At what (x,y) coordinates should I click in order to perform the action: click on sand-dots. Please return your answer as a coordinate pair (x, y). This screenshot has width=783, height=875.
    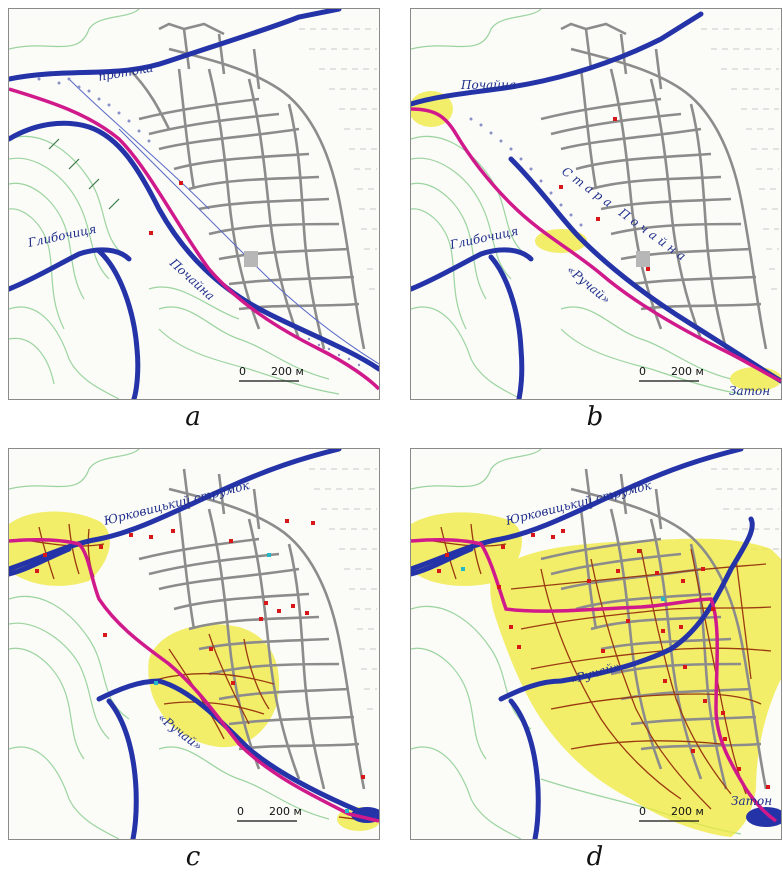
    Looking at the image, I should click on (526, 172).